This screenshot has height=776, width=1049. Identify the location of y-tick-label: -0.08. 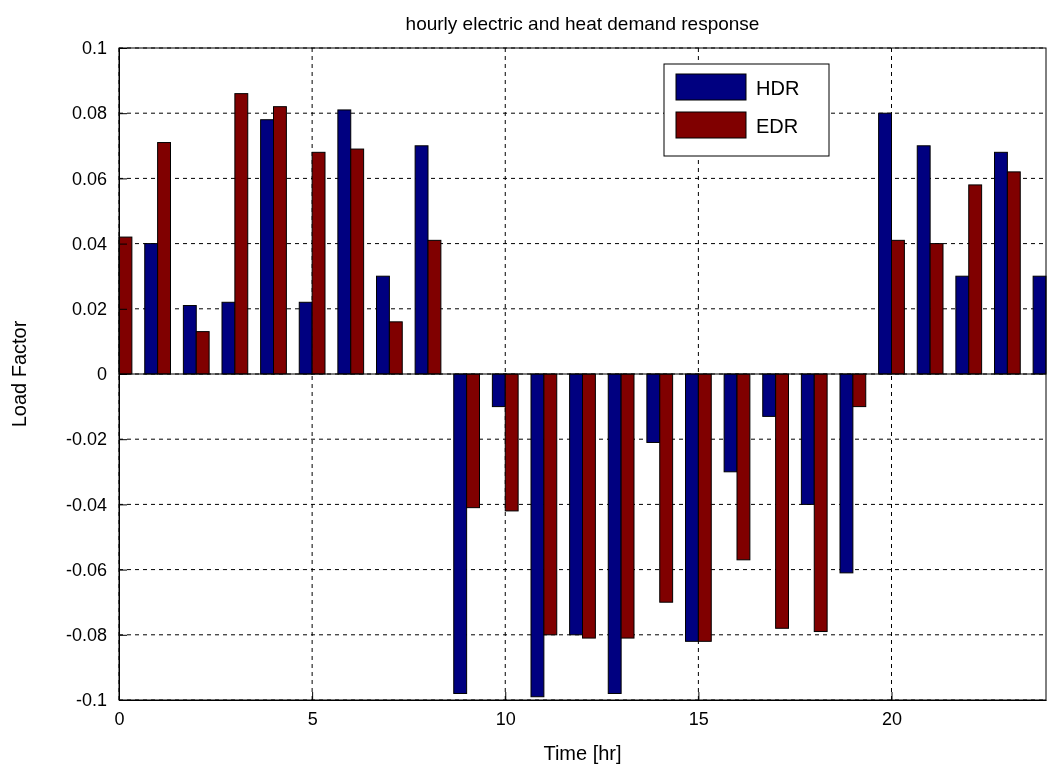
(86, 635).